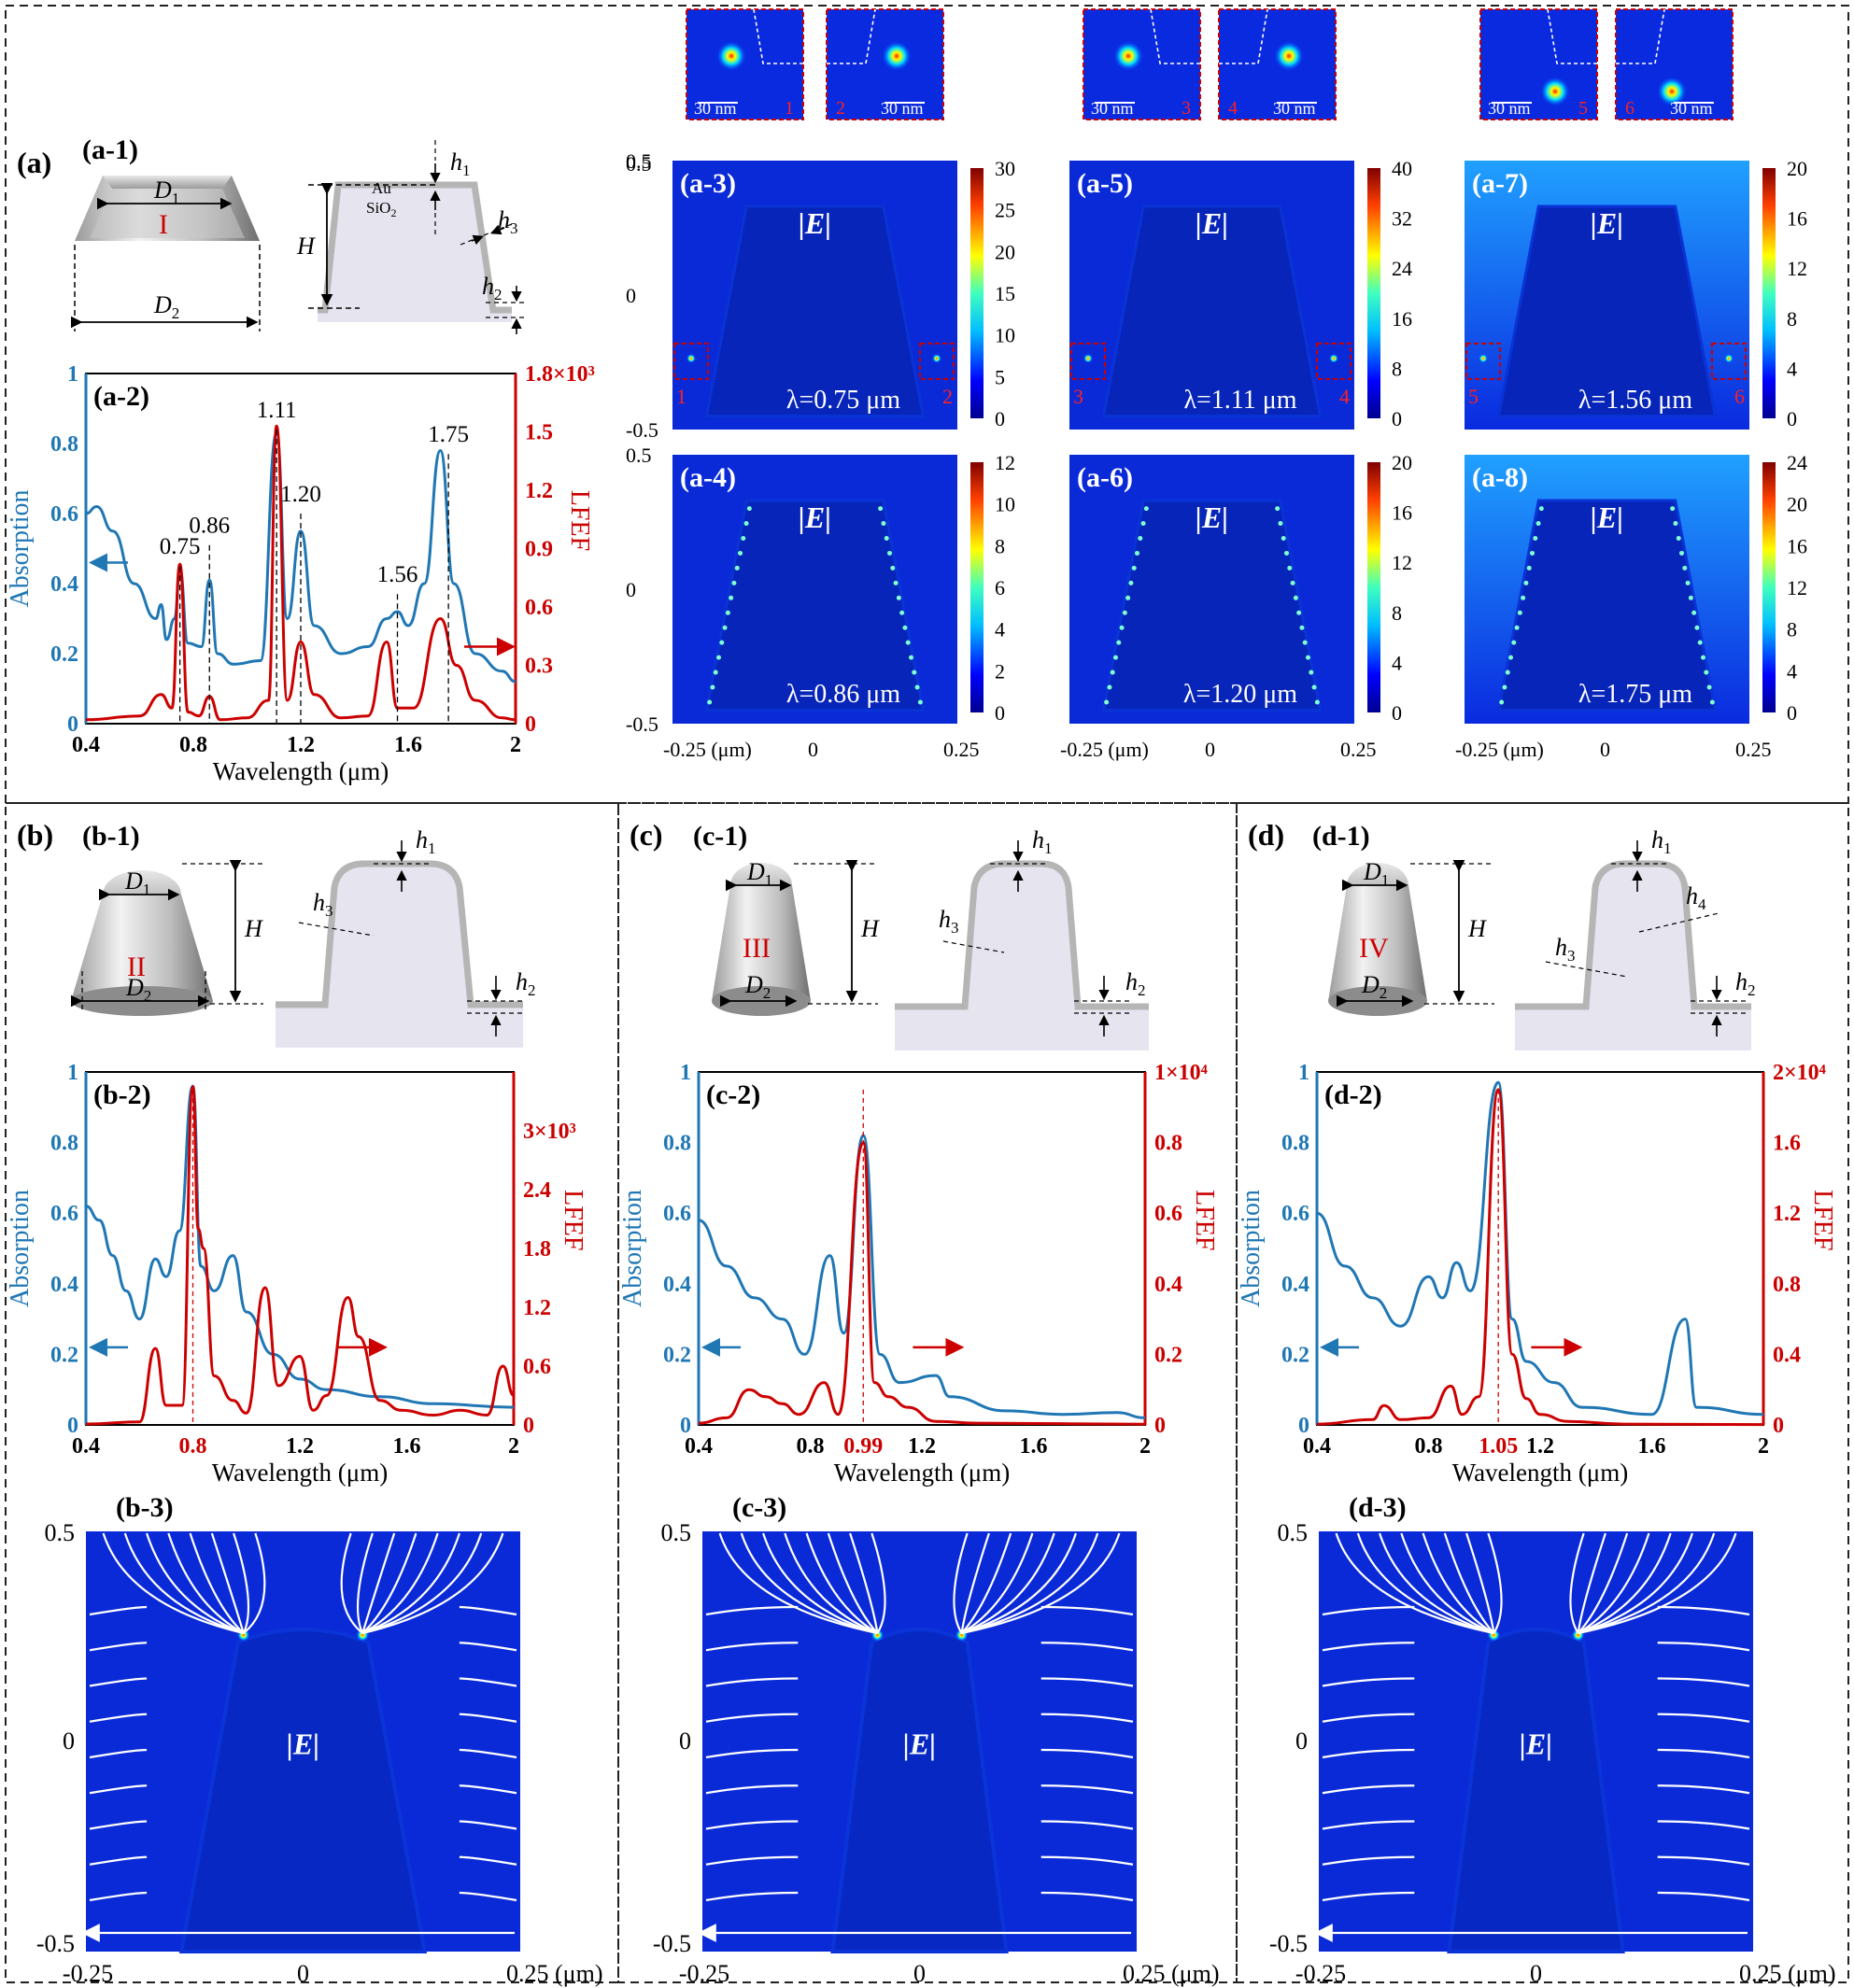 This screenshot has width=1854, height=1988. I want to click on schematic-c1: (c-1) D1 III D2 H h1 h3 h2, so click(921, 936).